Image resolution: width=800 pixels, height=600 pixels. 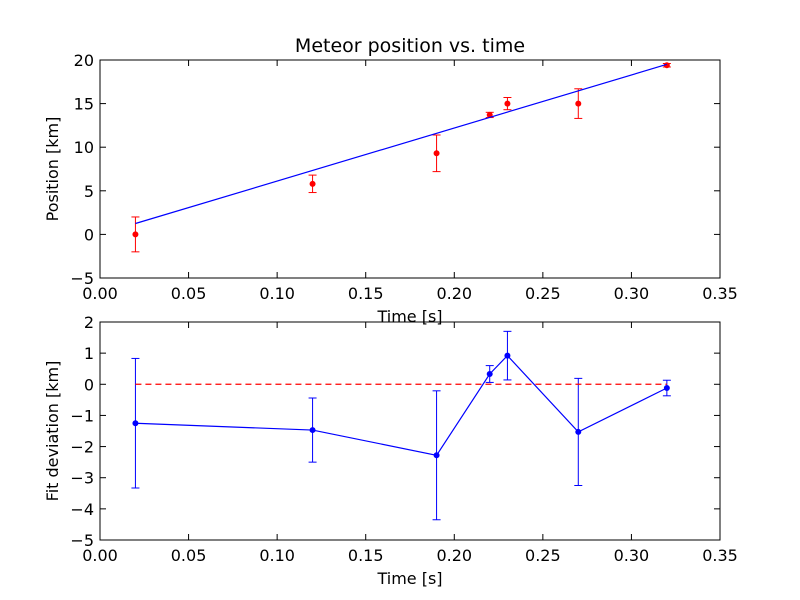 What do you see at coordinates (84, 147) in the screenshot?
I see `position-y-tick-label: 10` at bounding box center [84, 147].